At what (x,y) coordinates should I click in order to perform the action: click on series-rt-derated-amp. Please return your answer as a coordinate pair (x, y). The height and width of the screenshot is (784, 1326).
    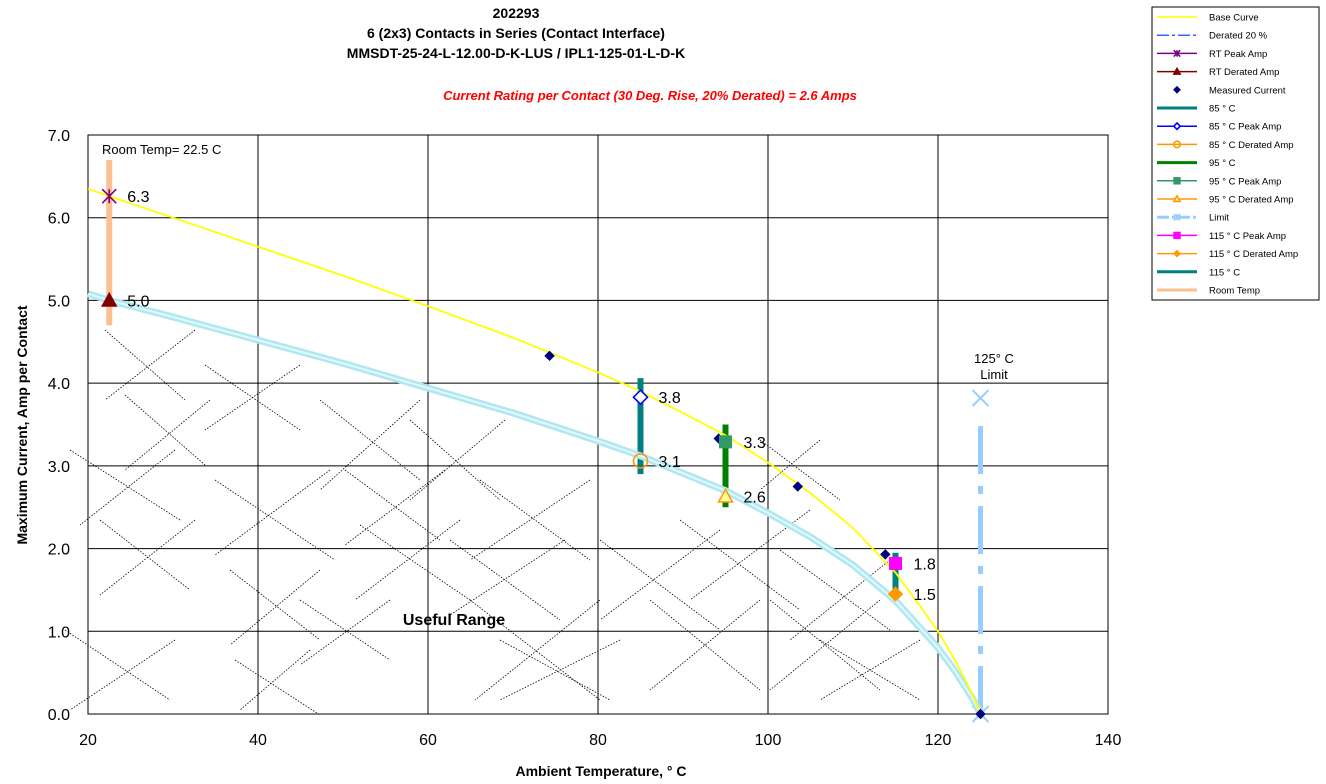
    Looking at the image, I should click on (109, 299).